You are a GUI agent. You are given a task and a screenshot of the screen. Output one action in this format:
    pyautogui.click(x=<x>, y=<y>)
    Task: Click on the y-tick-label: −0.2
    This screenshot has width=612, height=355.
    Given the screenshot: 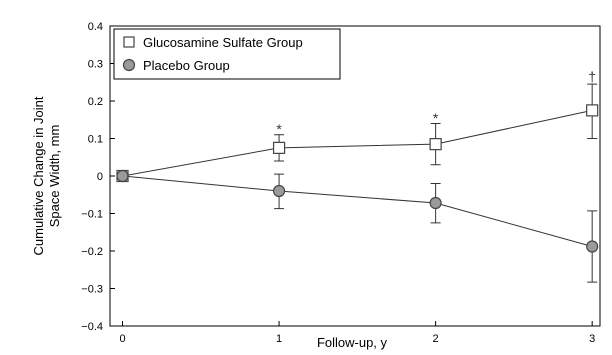 What is the action you would take?
    pyautogui.click(x=92, y=252)
    